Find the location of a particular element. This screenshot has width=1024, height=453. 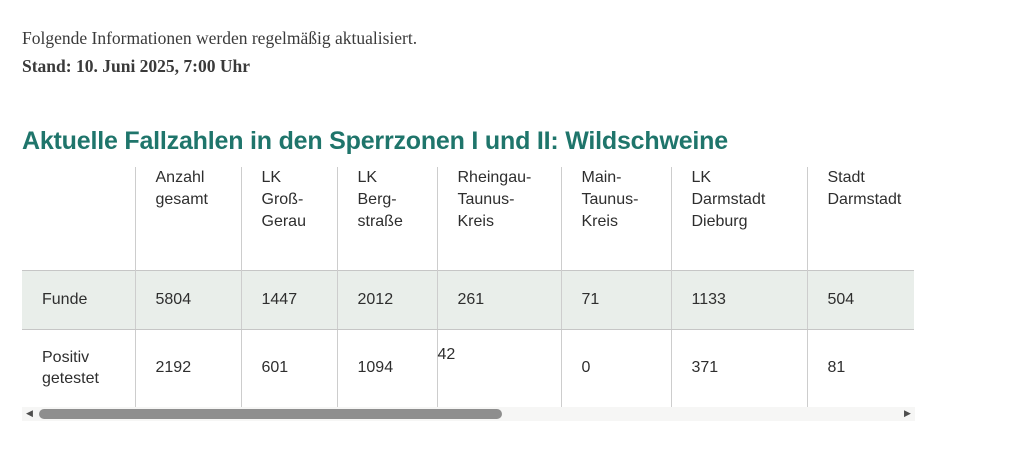

scrollbar-track is located at coordinates (468, 414).